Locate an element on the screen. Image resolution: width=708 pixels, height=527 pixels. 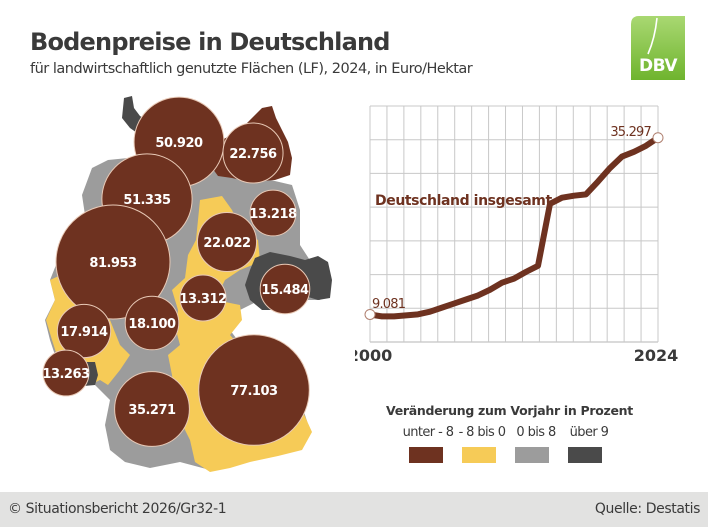
bubble-value-label: 13.312 is located at coordinates (202, 299).